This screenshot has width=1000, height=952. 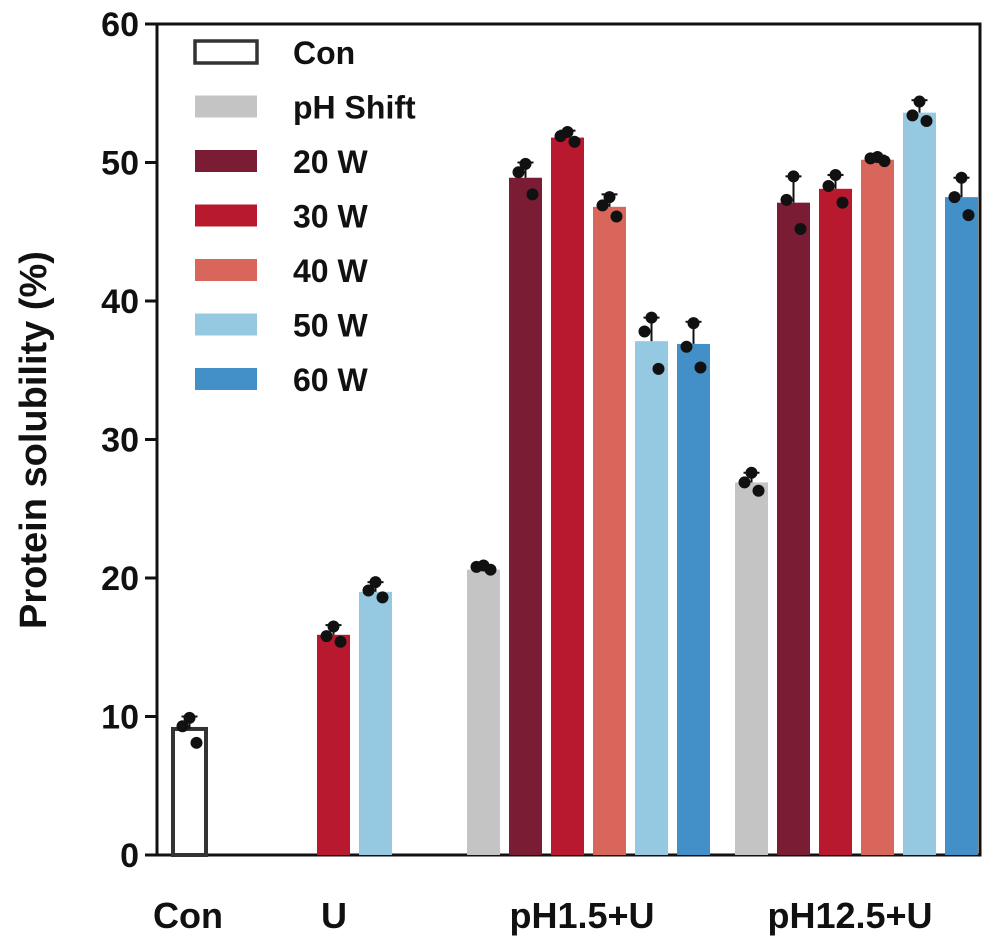 I want to click on legend-label: 60 W, so click(x=330, y=380).